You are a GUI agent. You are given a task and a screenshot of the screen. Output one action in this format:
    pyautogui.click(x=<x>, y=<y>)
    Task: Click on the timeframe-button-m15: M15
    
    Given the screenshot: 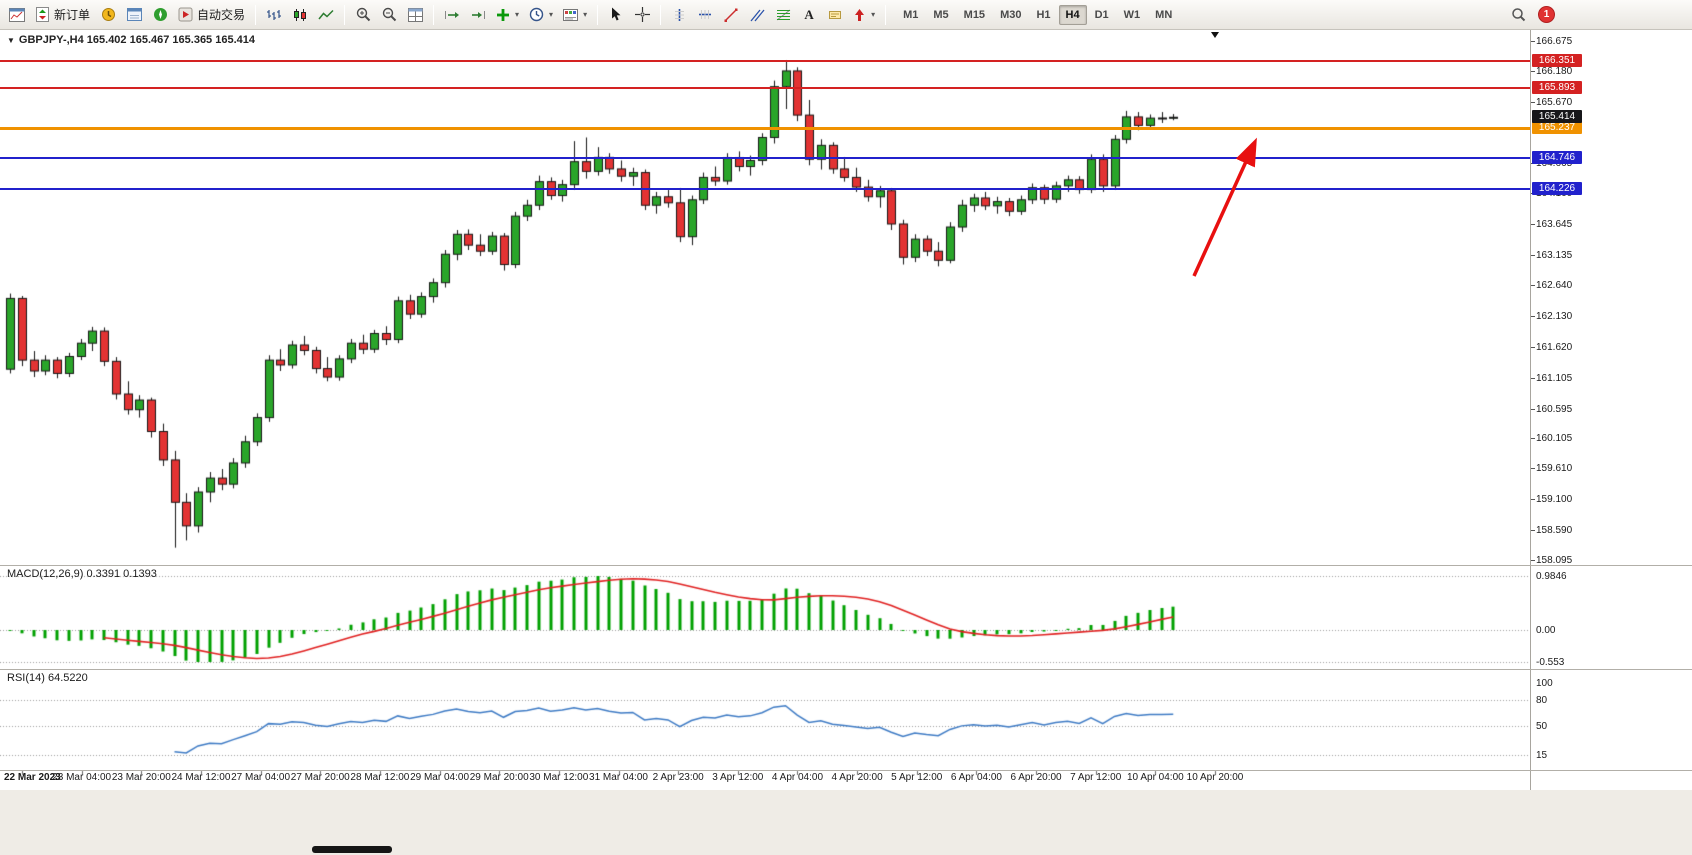 What is the action you would take?
    pyautogui.click(x=974, y=14)
    